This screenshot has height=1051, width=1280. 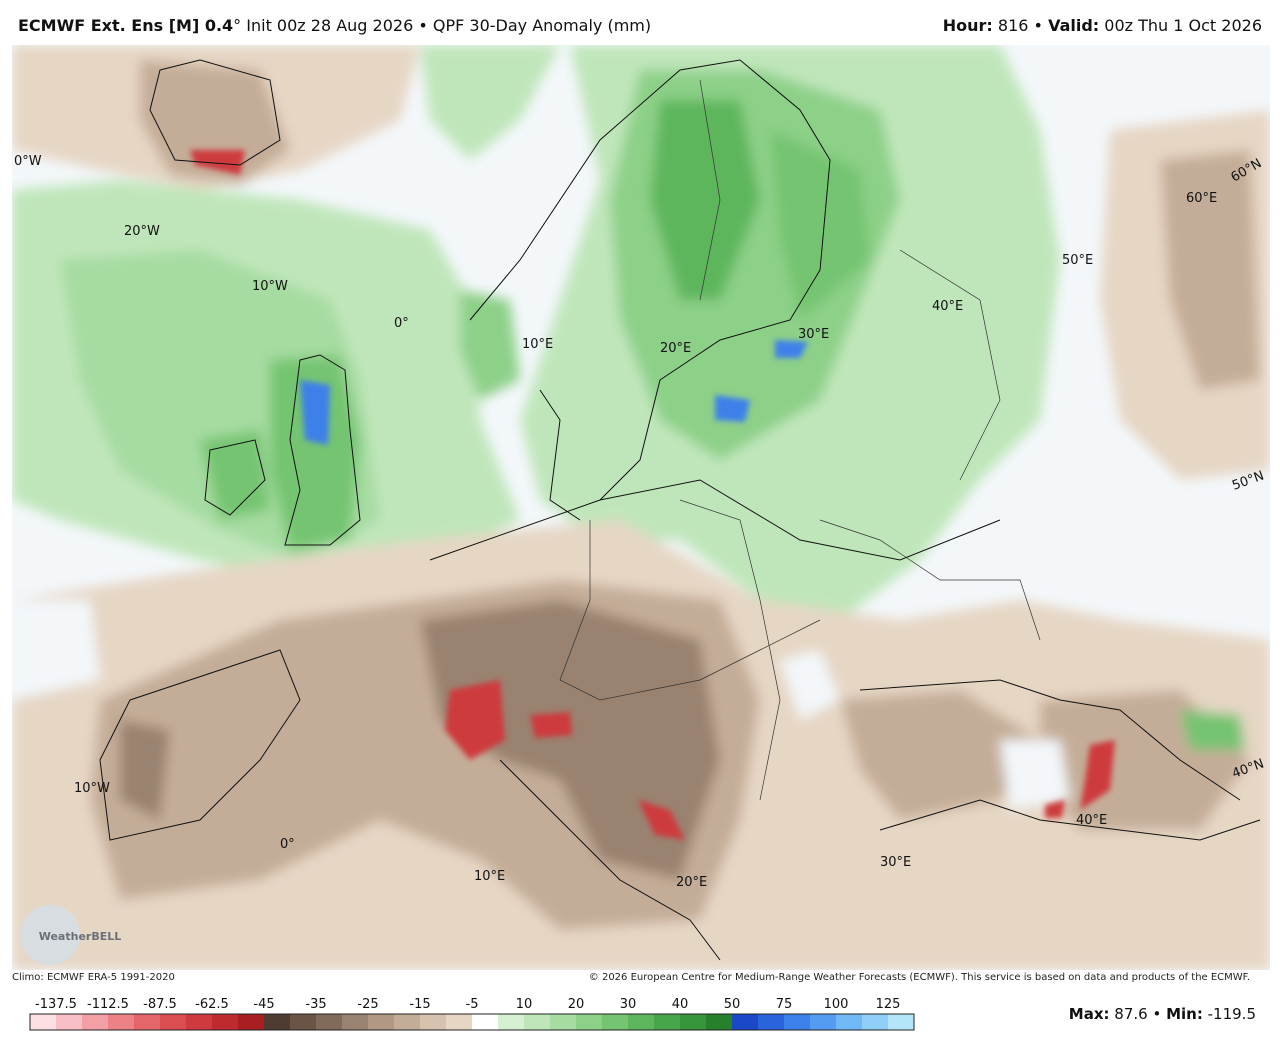 I want to click on header-valid: Hour: 816 • Valid: 00z Thu 1 Oct 2026, so click(x=1102, y=25).